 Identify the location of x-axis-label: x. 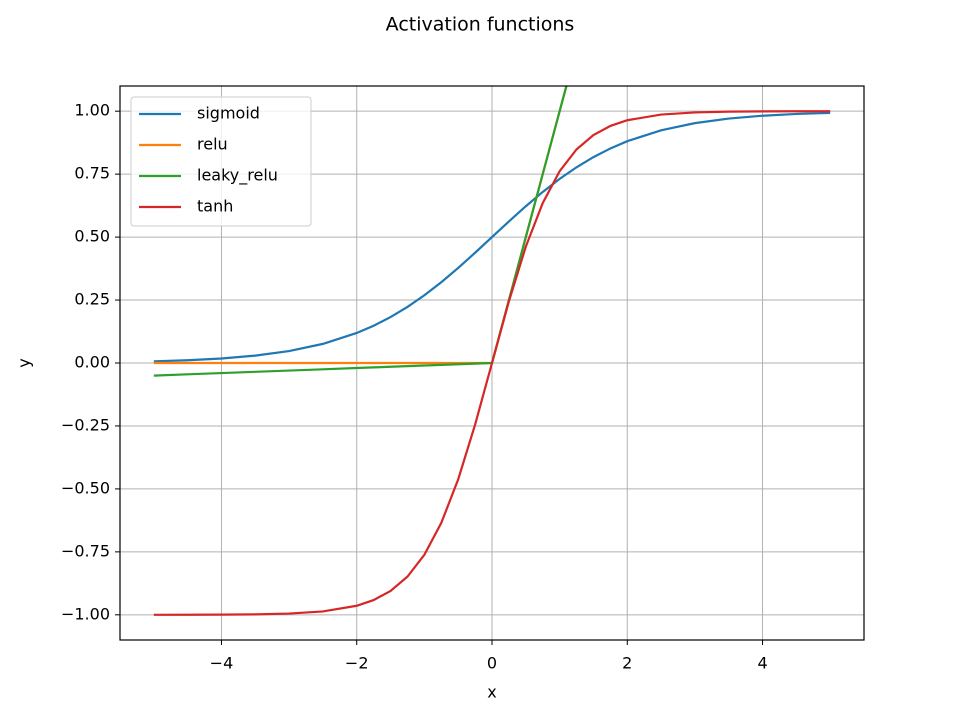
(491, 692).